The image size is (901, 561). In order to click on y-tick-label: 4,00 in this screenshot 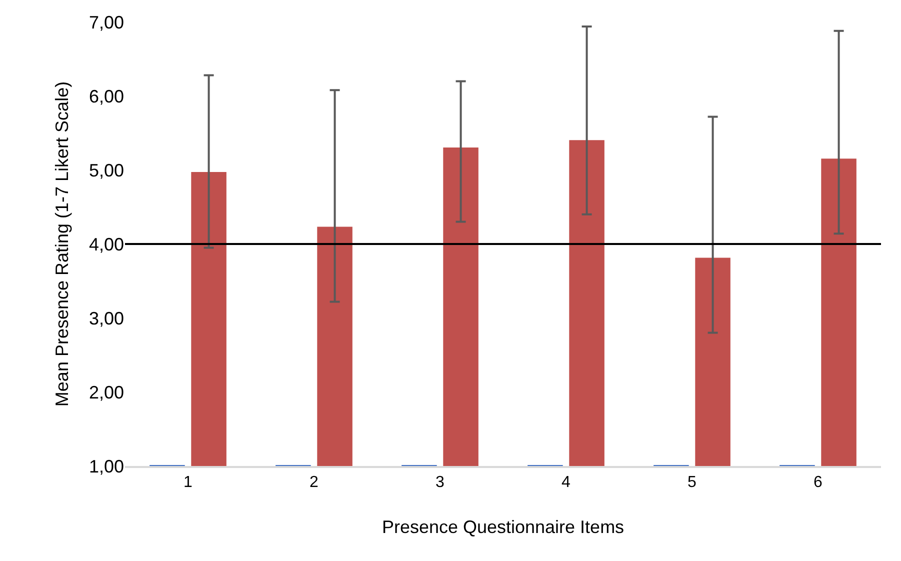, I will do `click(106, 244)`.